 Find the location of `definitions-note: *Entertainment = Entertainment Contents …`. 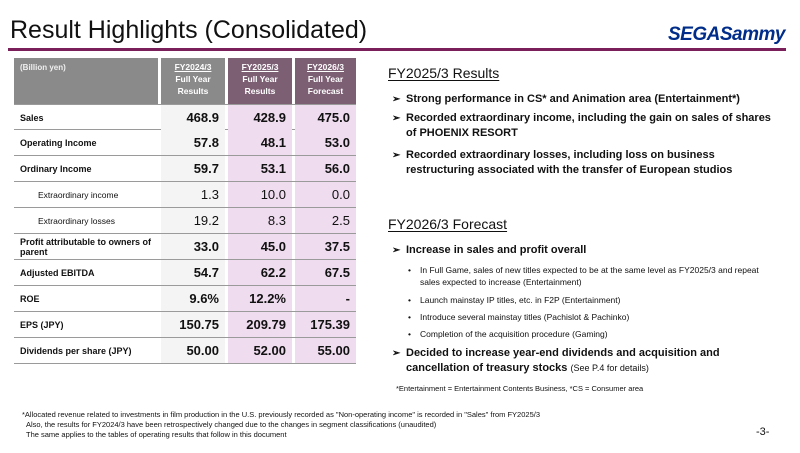

definitions-note: *Entertainment = Entertainment Contents … is located at coordinates (520, 388).